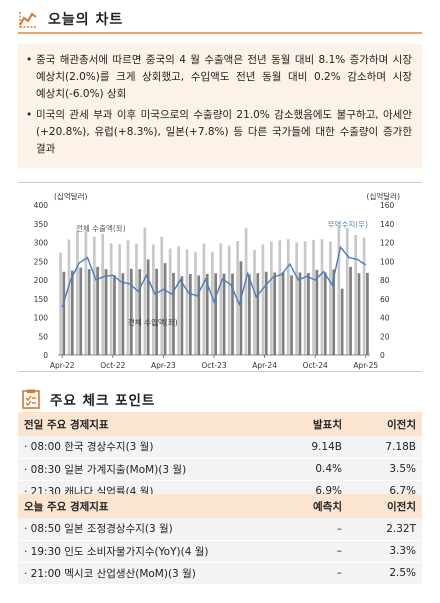 Image resolution: width=440 pixels, height=603 pixels. I want to click on prior-value: 2.32T, so click(385, 529).